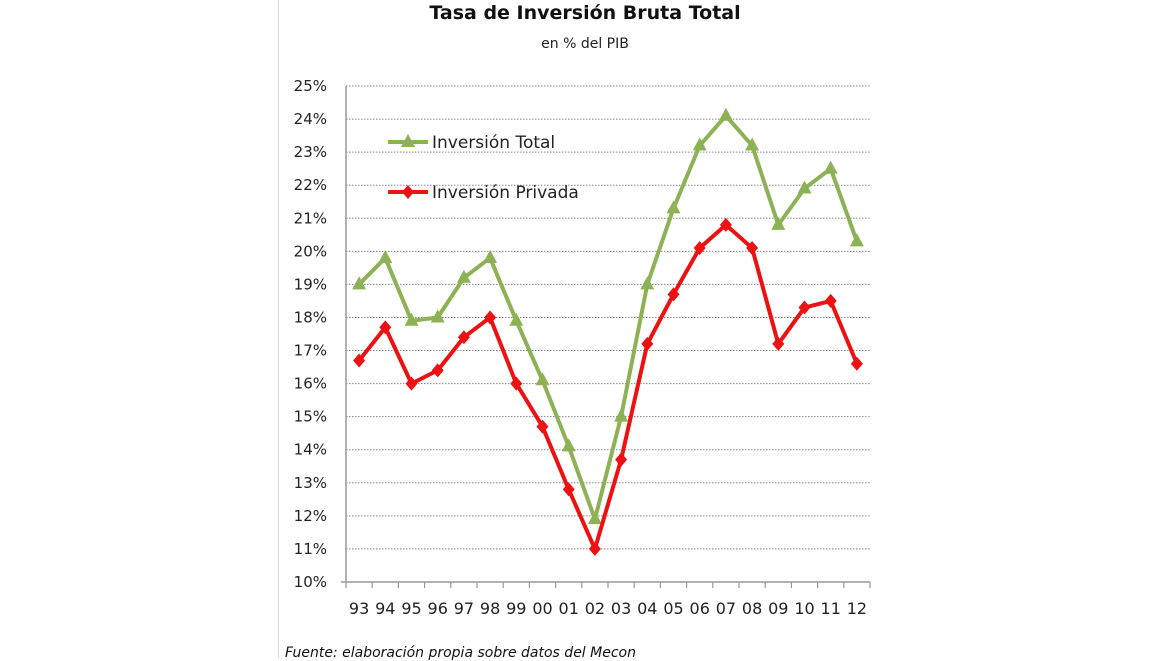 The image size is (1170, 661). I want to click on y-tick-label: 15%, so click(310, 417).